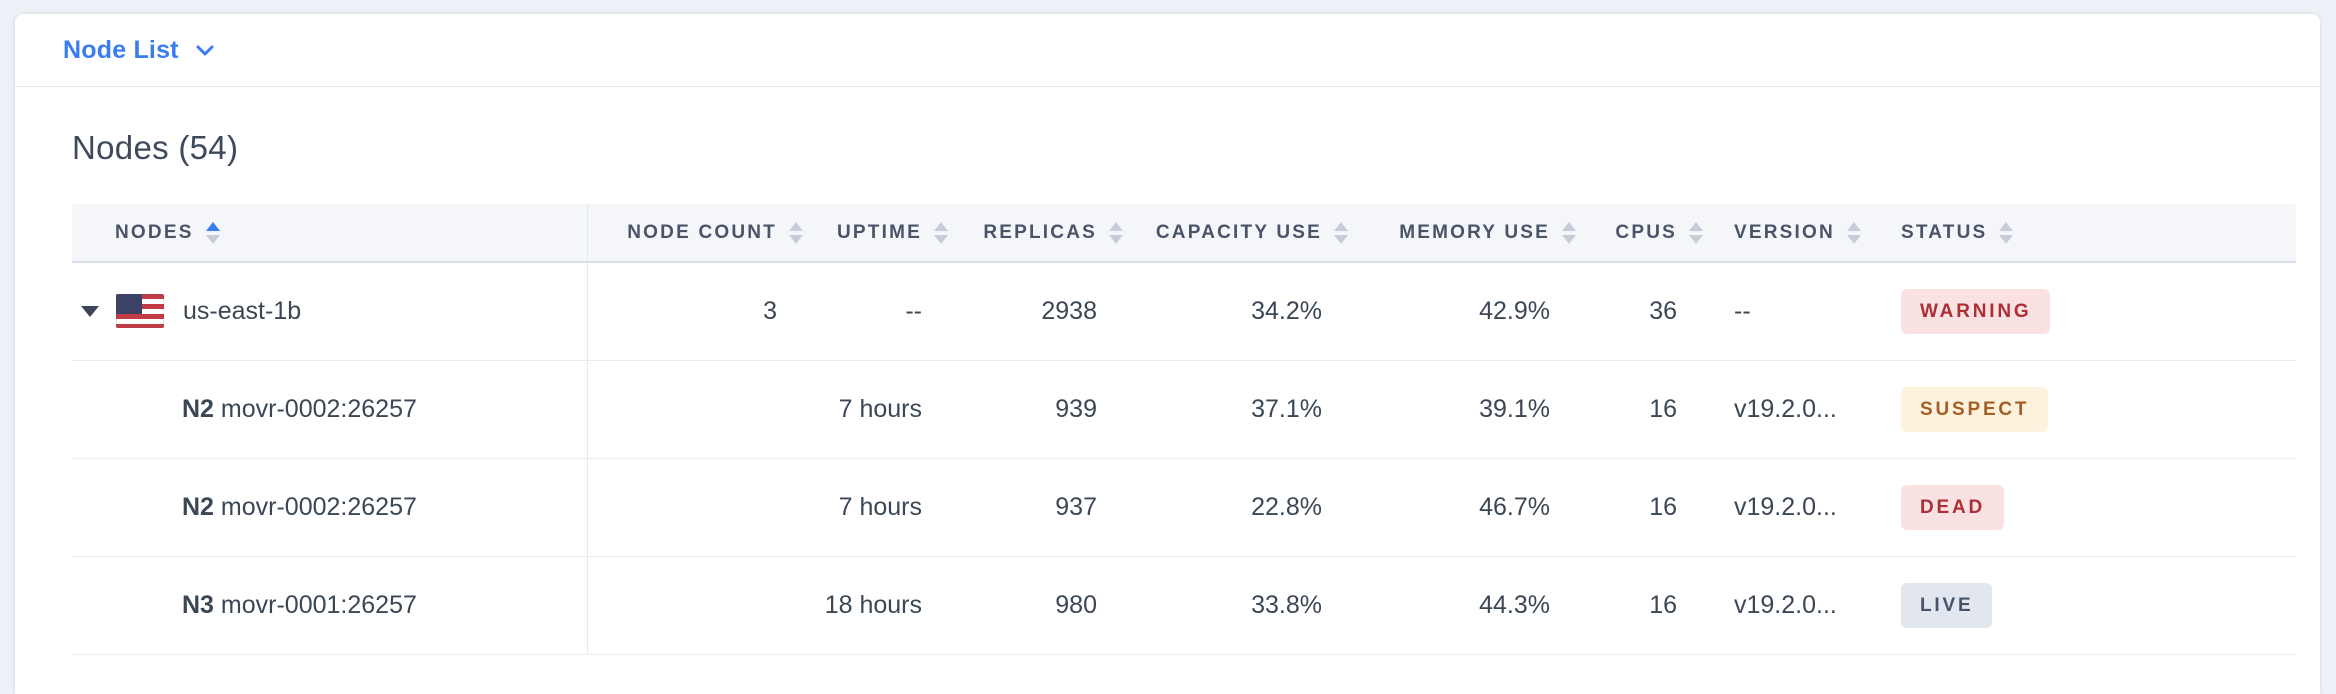 This screenshot has width=2336, height=694. What do you see at coordinates (315, 604) in the screenshot?
I see `node-address: movr-0001:26257` at bounding box center [315, 604].